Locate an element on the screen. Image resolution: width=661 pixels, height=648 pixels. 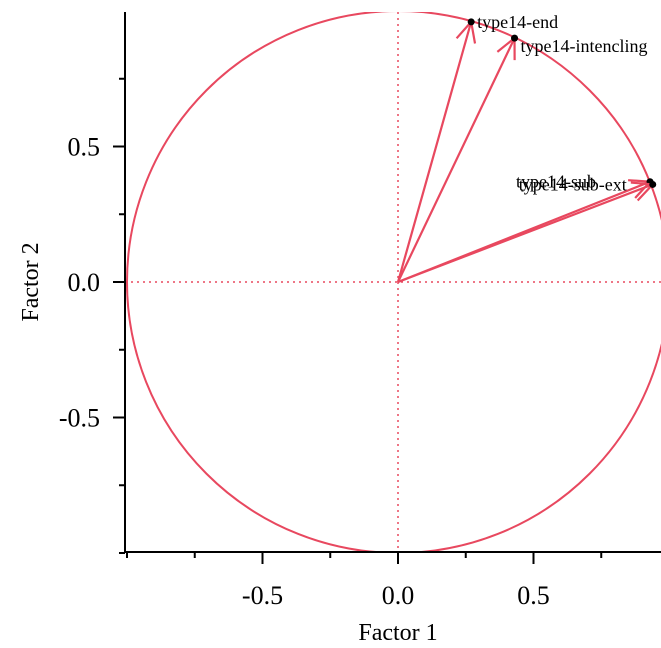
x-tick-label: 0.0 is located at coordinates (398, 595).